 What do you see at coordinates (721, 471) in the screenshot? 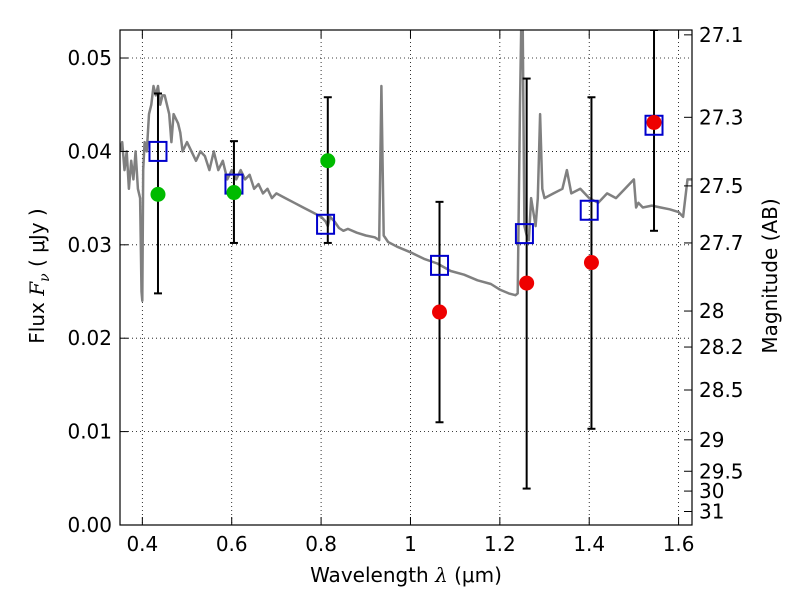
I see `y2-tick-label: 29.5` at bounding box center [721, 471].